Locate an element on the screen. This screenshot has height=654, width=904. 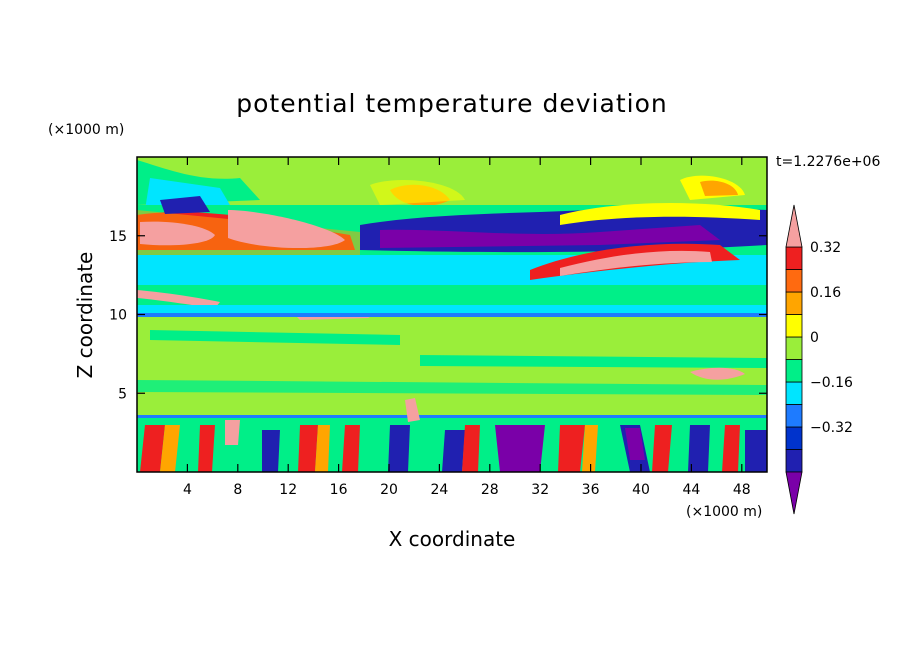
colorbar-label: 0.16 is located at coordinates (825, 293).